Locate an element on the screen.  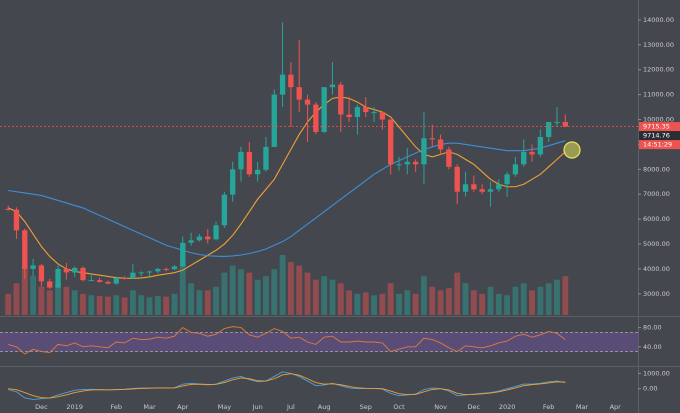
mark-price-label: 9714.76 is located at coordinates (656, 136).